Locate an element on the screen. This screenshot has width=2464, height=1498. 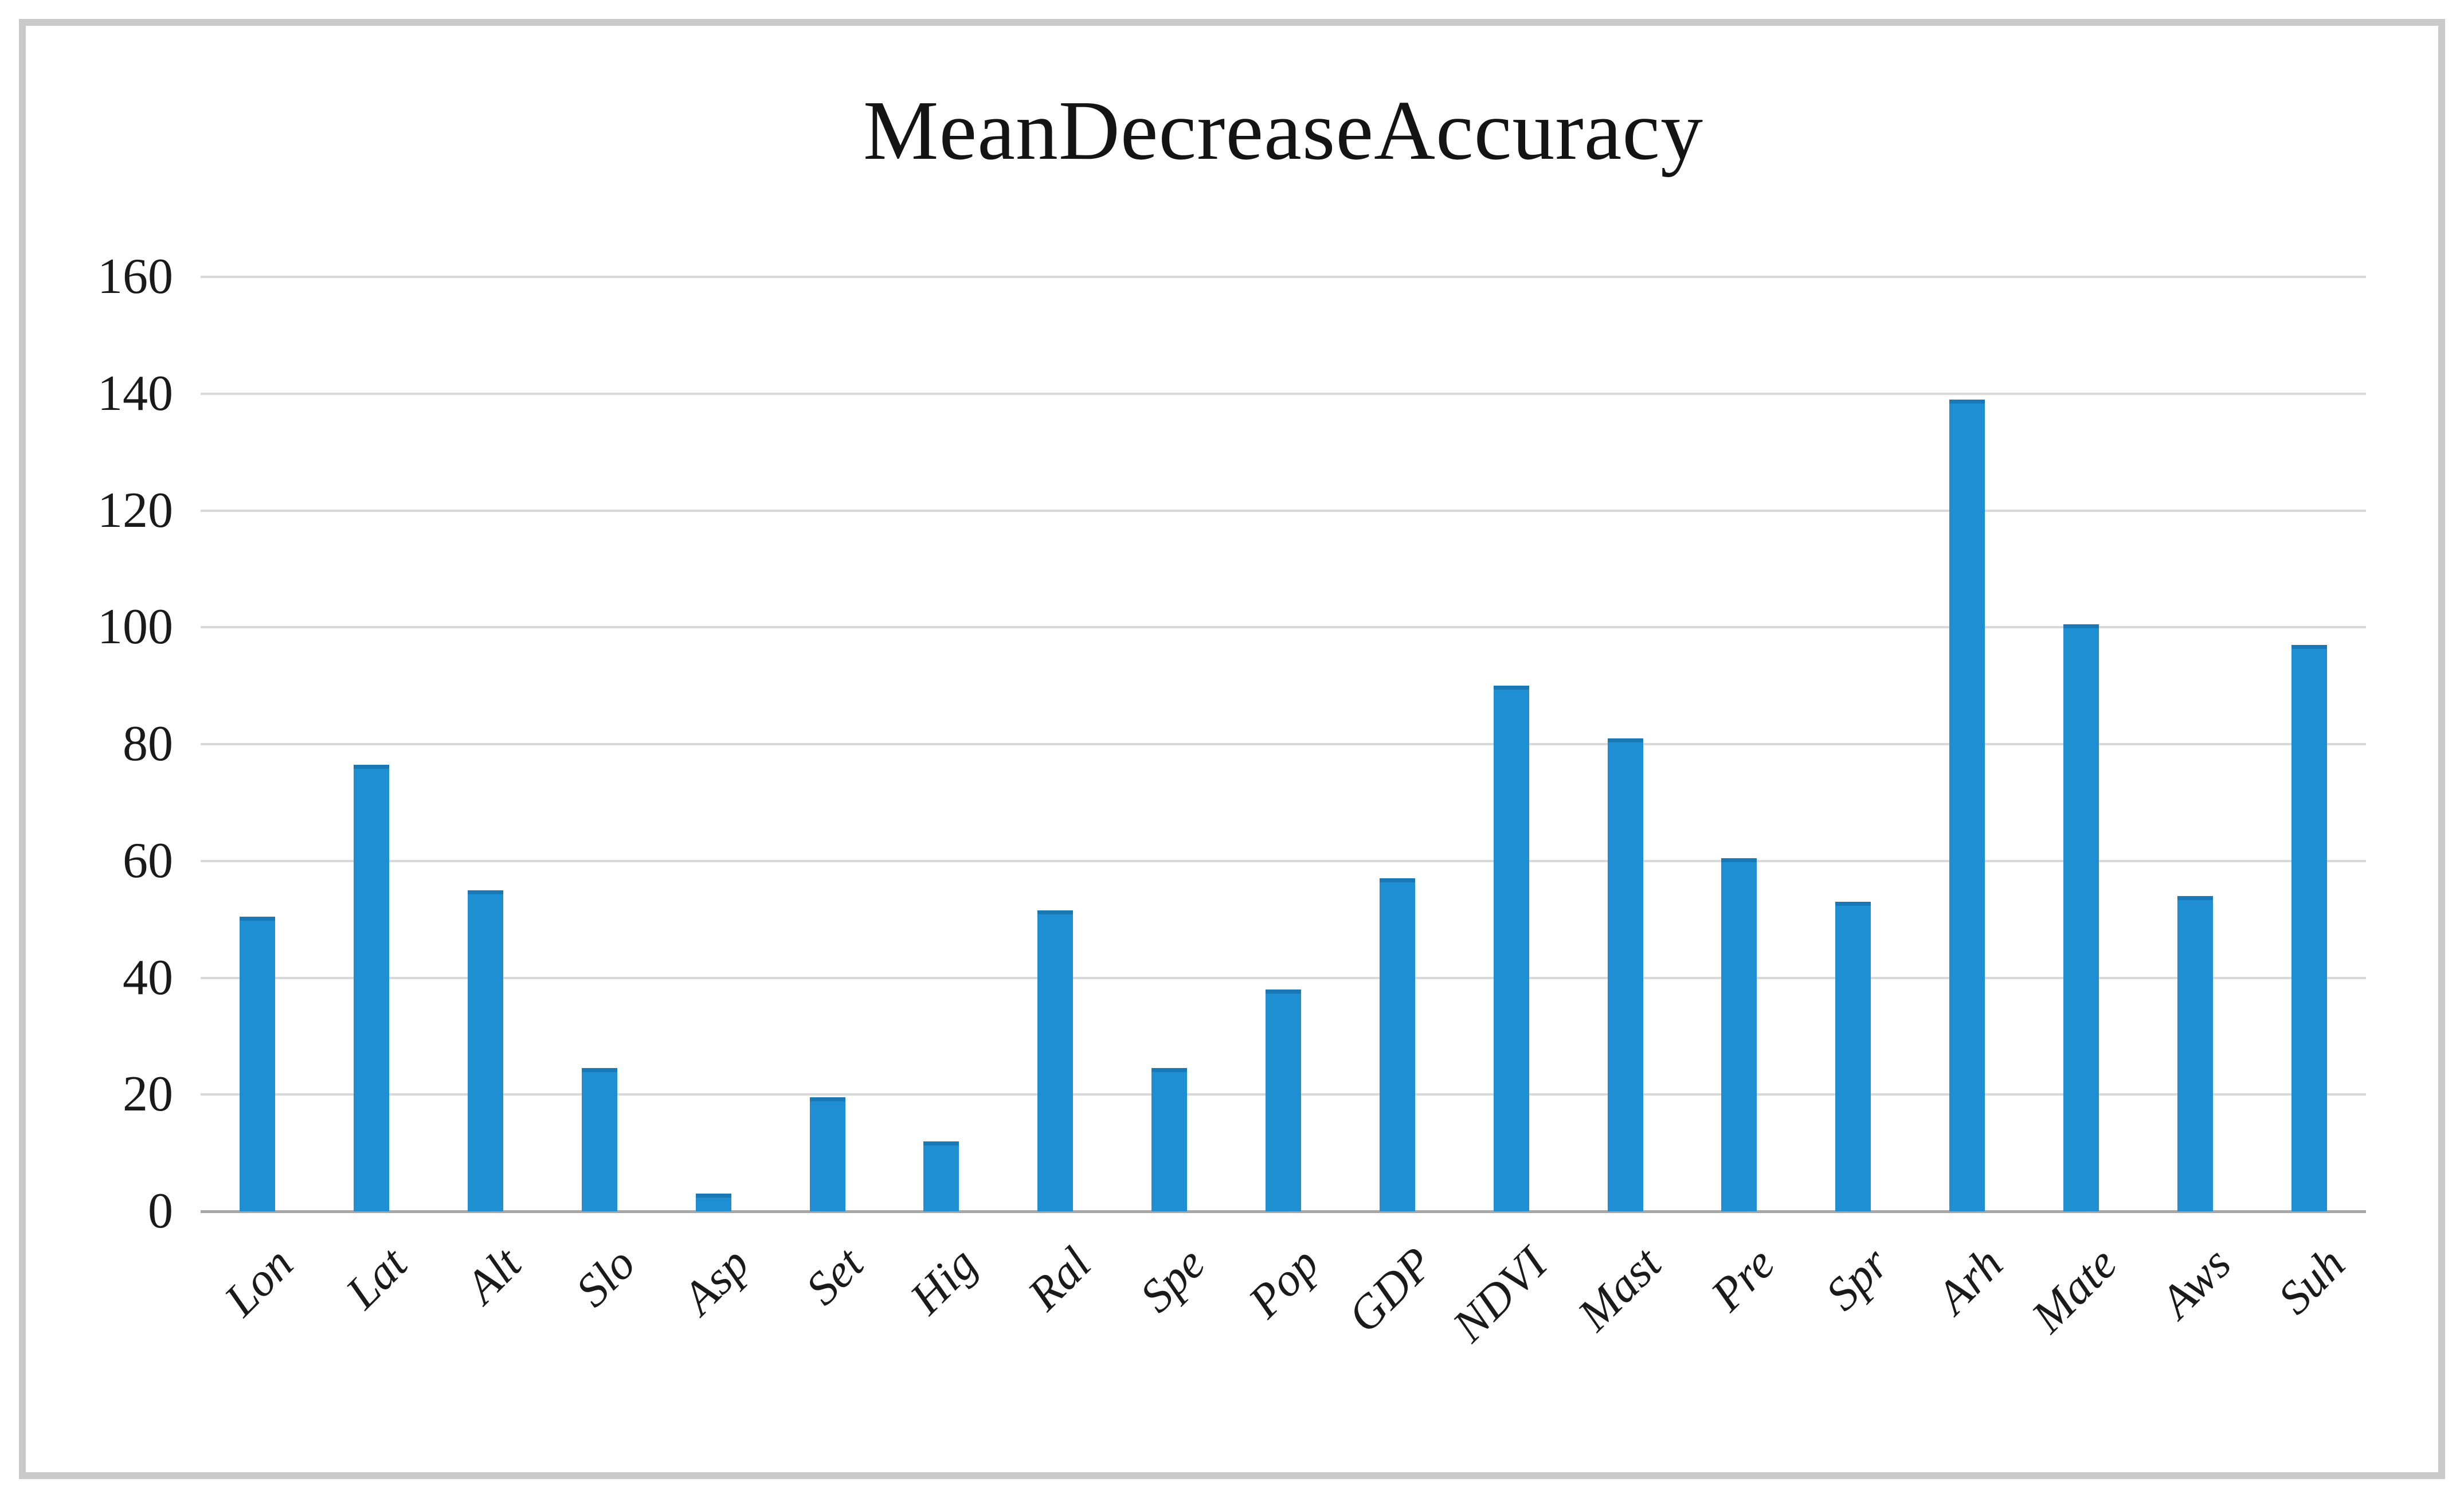
bar-Ral is located at coordinates (1055, 1061).